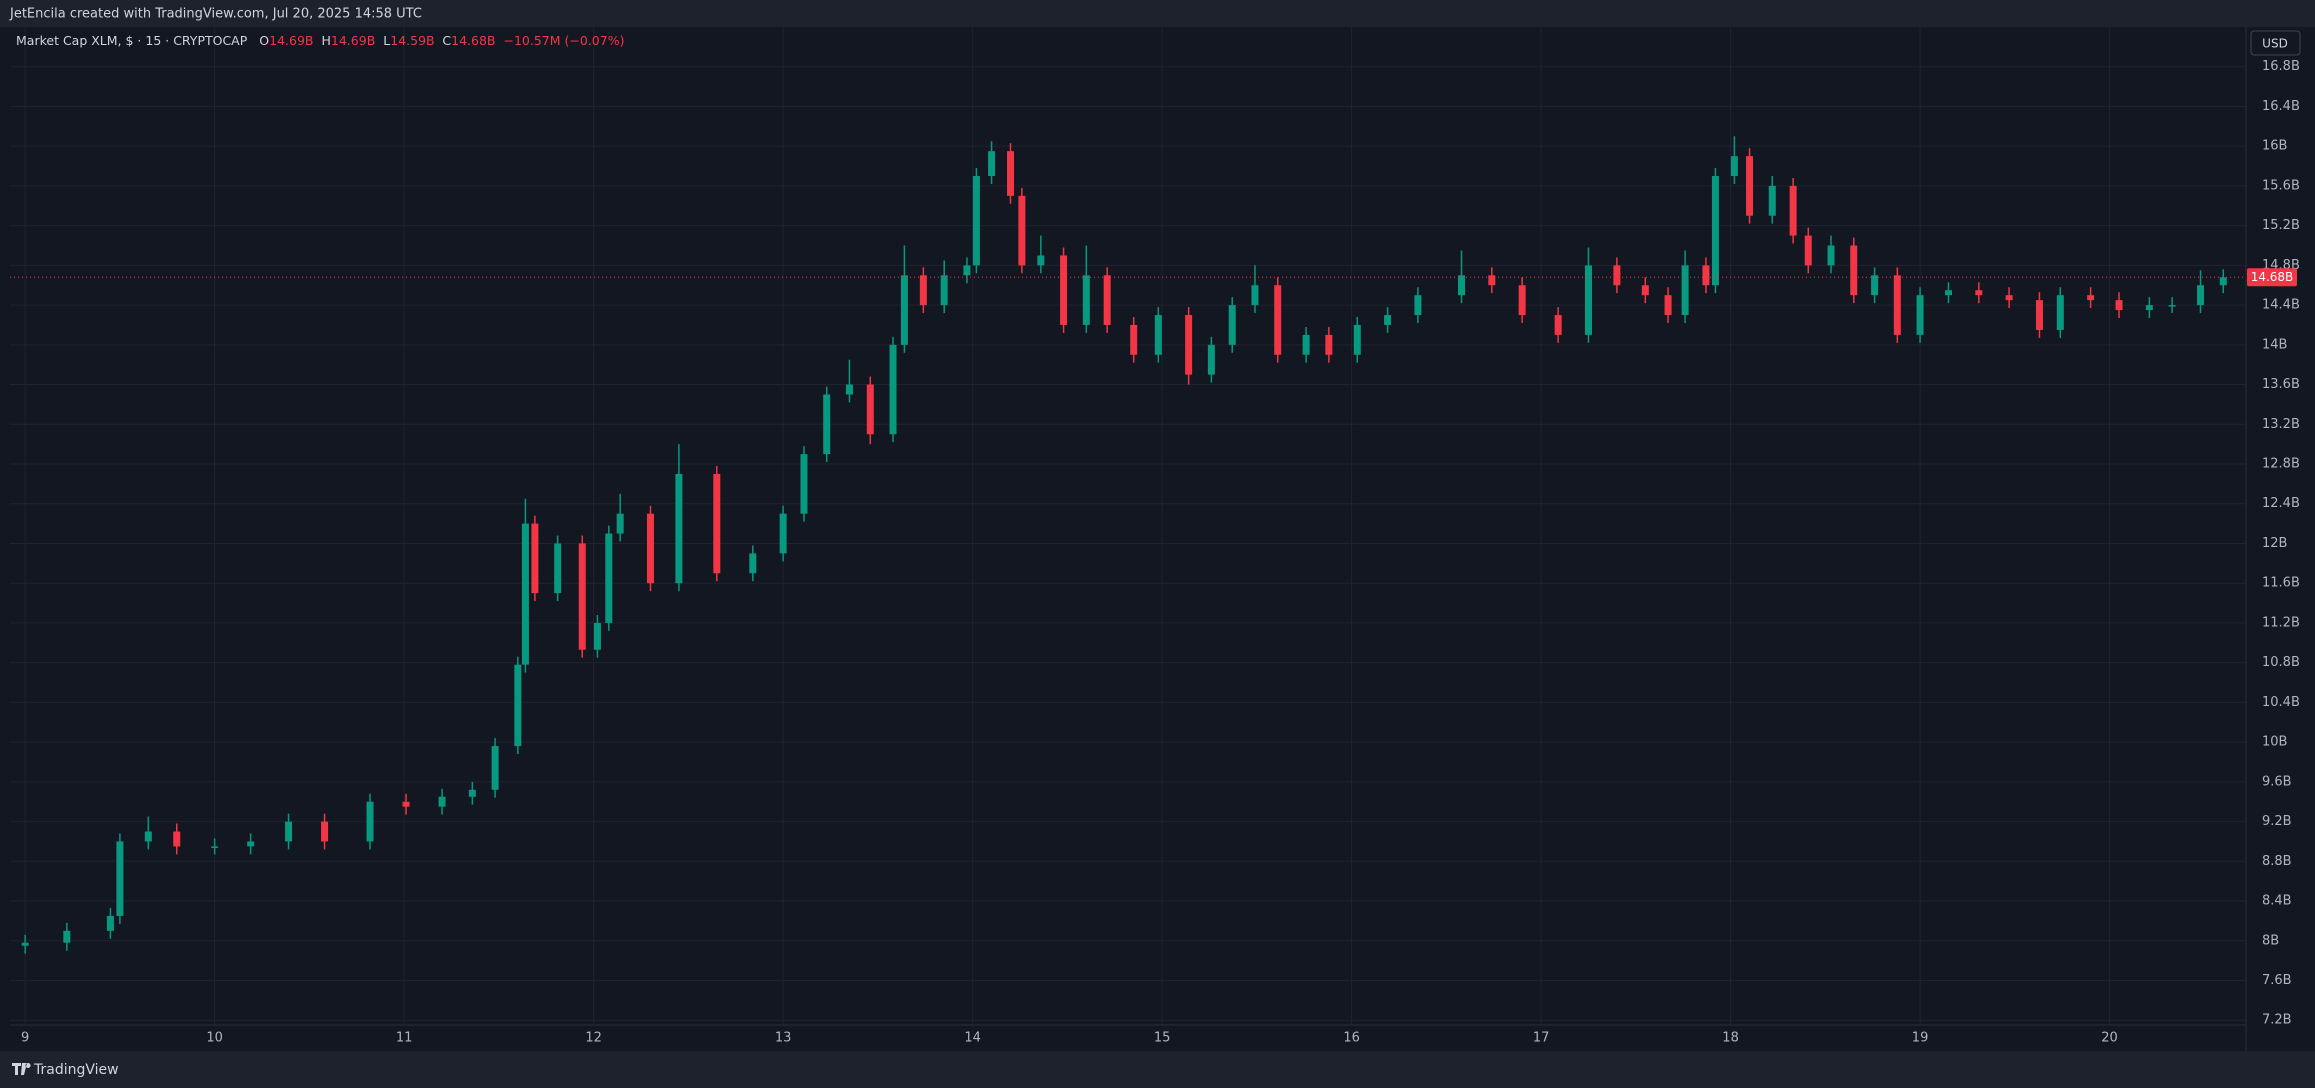 The width and height of the screenshot is (2315, 1088). I want to click on brand-logo, so click(21, 1069).